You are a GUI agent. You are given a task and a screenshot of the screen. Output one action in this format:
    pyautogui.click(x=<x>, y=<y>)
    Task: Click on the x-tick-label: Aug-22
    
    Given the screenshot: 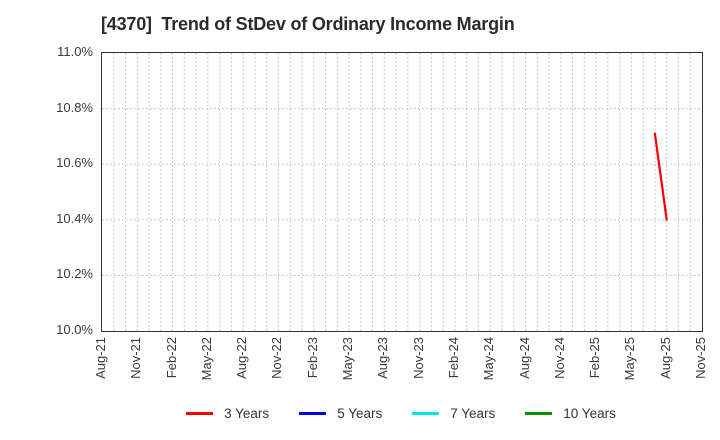 What is the action you would take?
    pyautogui.click(x=242, y=358)
    